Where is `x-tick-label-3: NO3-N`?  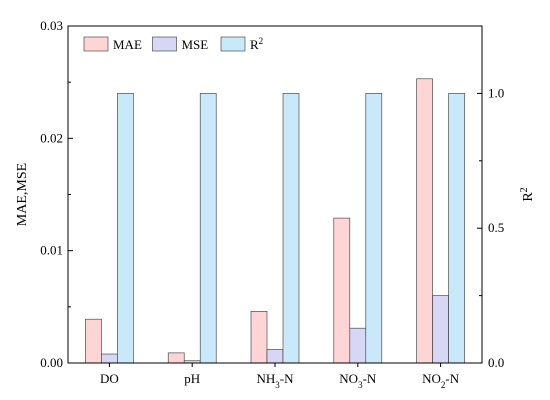 x-tick-label-3: NO3-N is located at coordinates (358, 380).